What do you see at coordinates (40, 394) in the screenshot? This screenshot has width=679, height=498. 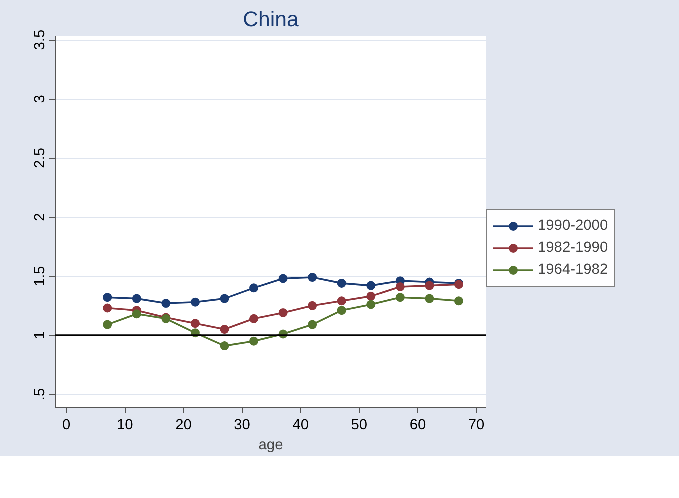 I see `y-tick-label: .5` at bounding box center [40, 394].